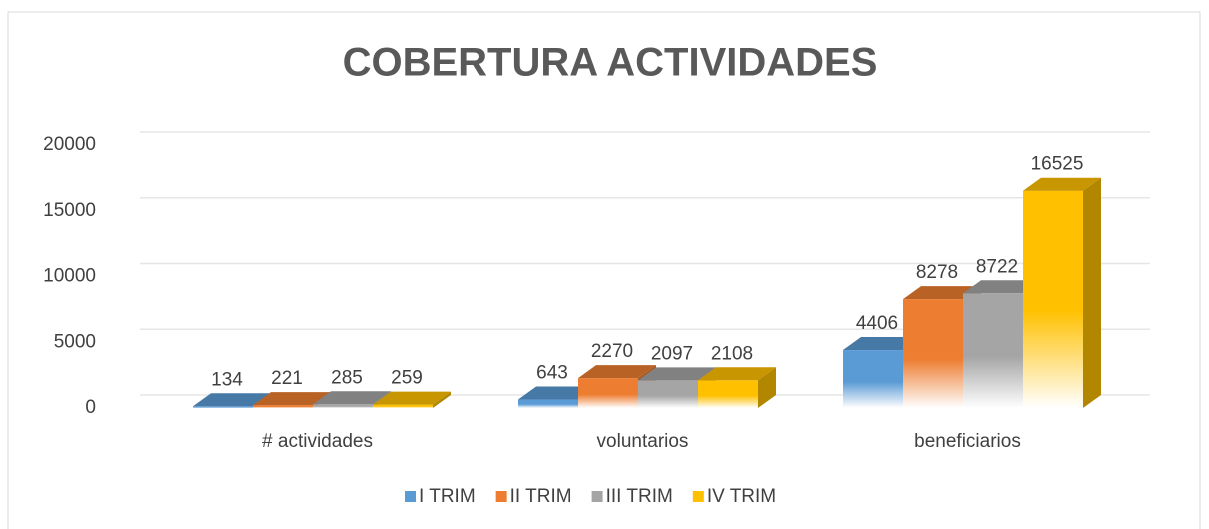 The image size is (1209, 529). I want to click on legend-label: IV TRIM, so click(741, 496).